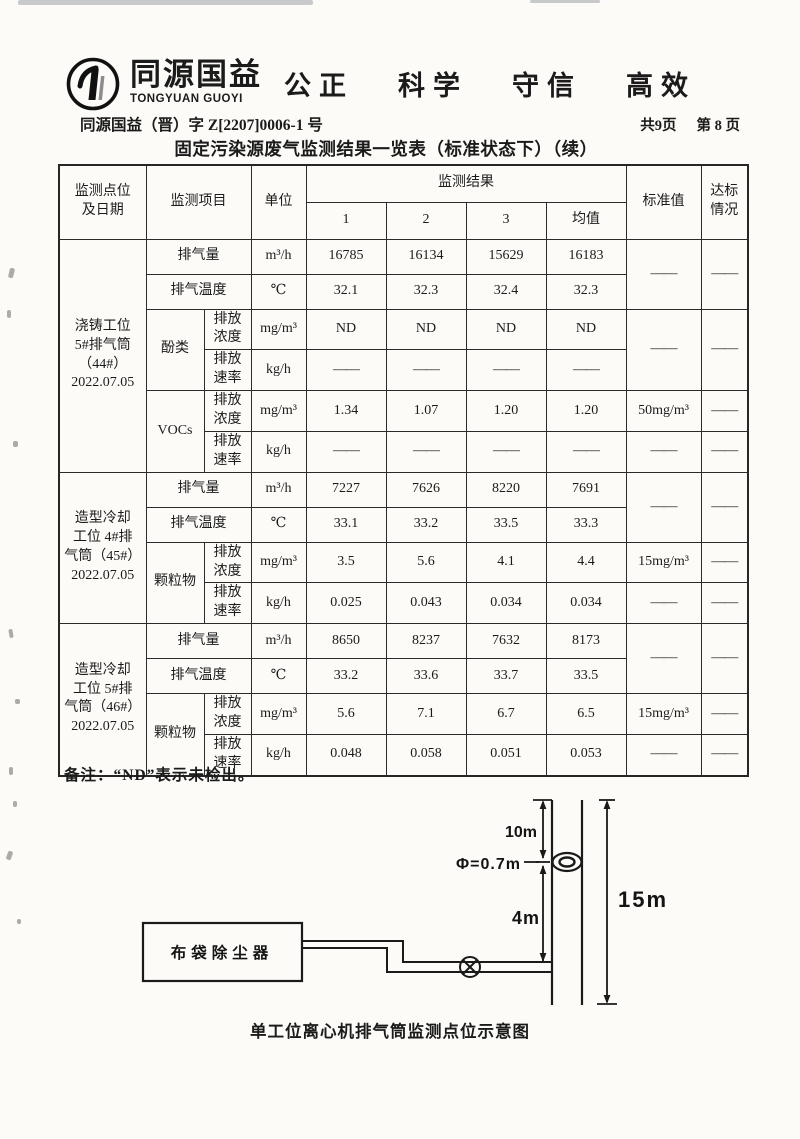  I want to click on site-cell: 浇铸工位 5#排气筒 （44#） 2022.07.05, so click(102, 355).